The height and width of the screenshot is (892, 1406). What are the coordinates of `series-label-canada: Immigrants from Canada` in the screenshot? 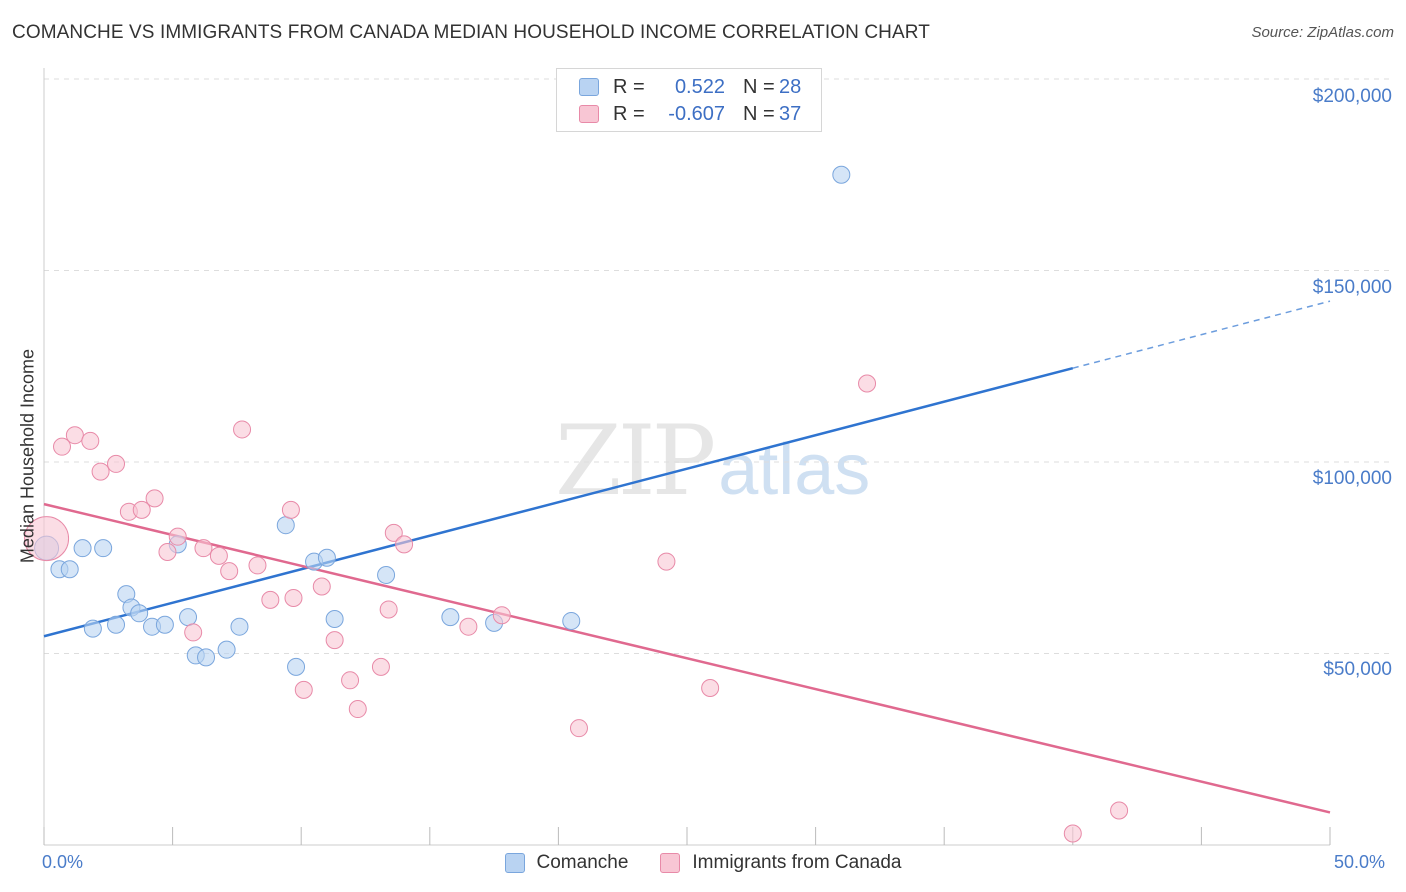 It's located at (797, 862).